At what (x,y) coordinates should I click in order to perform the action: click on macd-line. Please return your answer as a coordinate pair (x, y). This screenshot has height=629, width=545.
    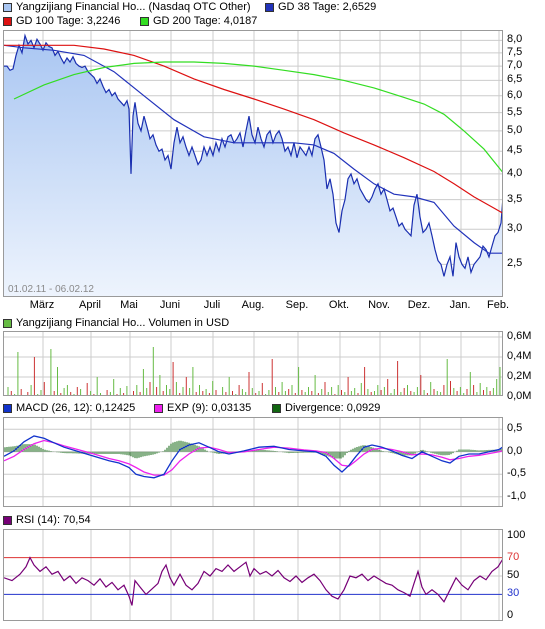
    Looking at the image, I should click on (253, 457).